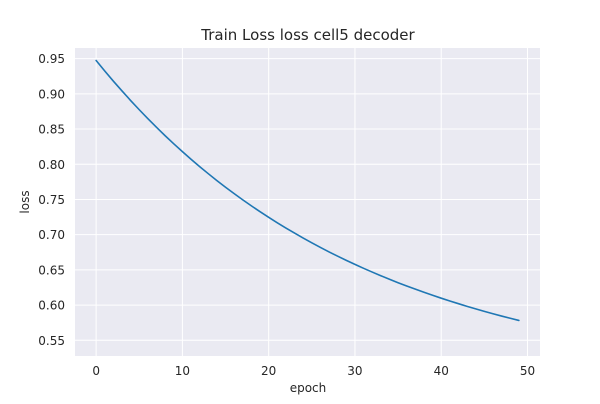 This screenshot has height=404, width=600. Describe the element at coordinates (268, 371) in the screenshot. I see `x-tick-label: 20` at that location.